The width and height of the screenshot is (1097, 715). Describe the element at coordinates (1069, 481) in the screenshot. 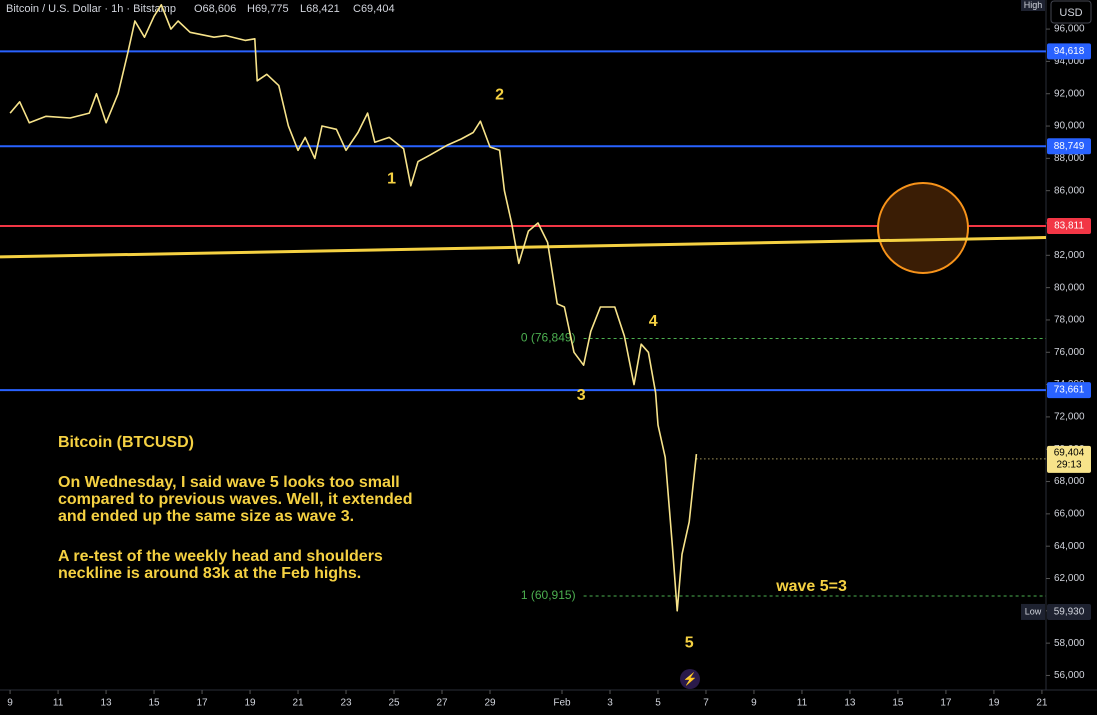

I see `y-tick-label: 68,000` at that location.